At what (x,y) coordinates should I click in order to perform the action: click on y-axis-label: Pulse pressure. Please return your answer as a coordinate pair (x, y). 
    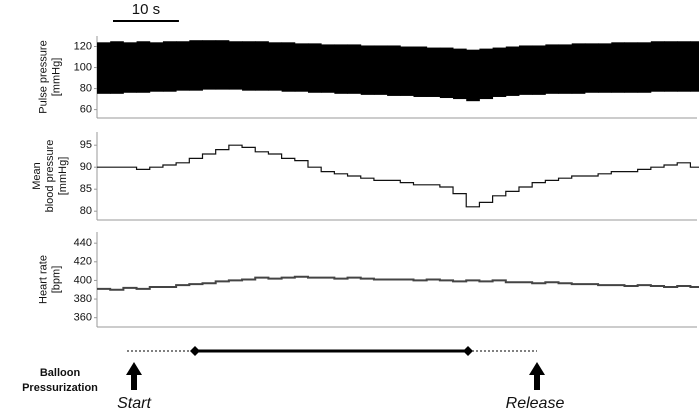
    Looking at the image, I should click on (43, 76).